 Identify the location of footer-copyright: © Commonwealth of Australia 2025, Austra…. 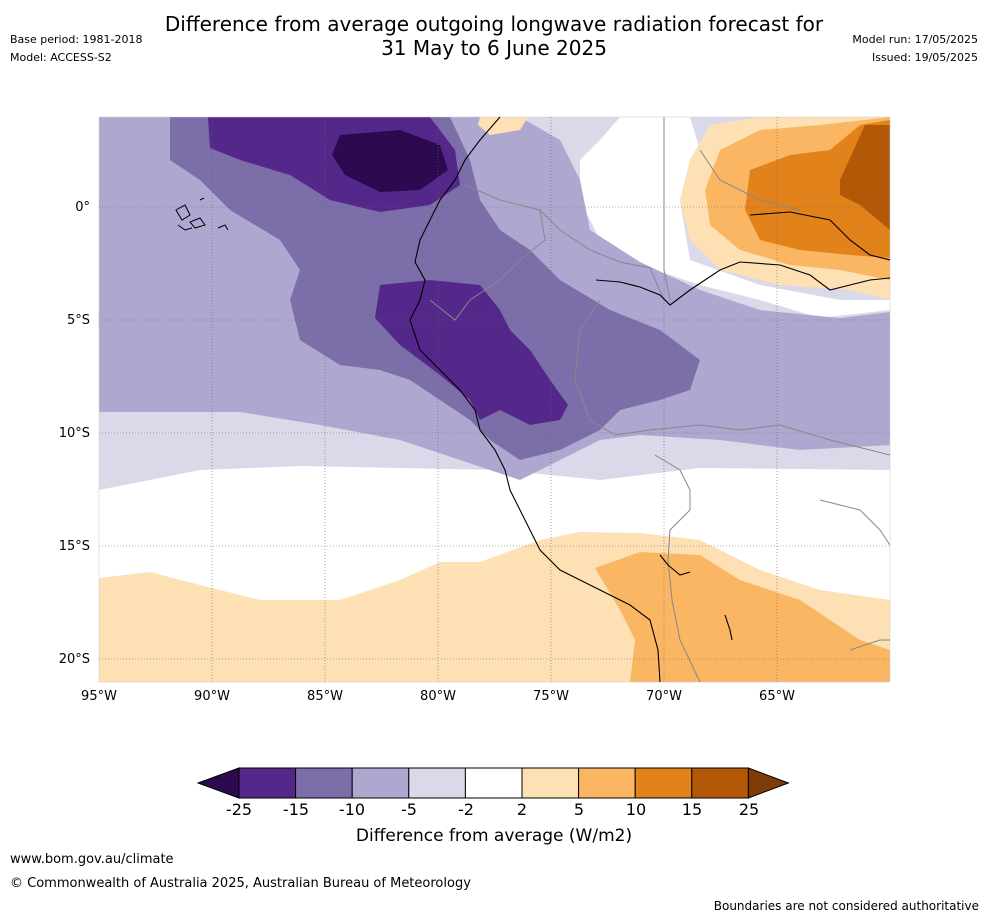
(240, 883).